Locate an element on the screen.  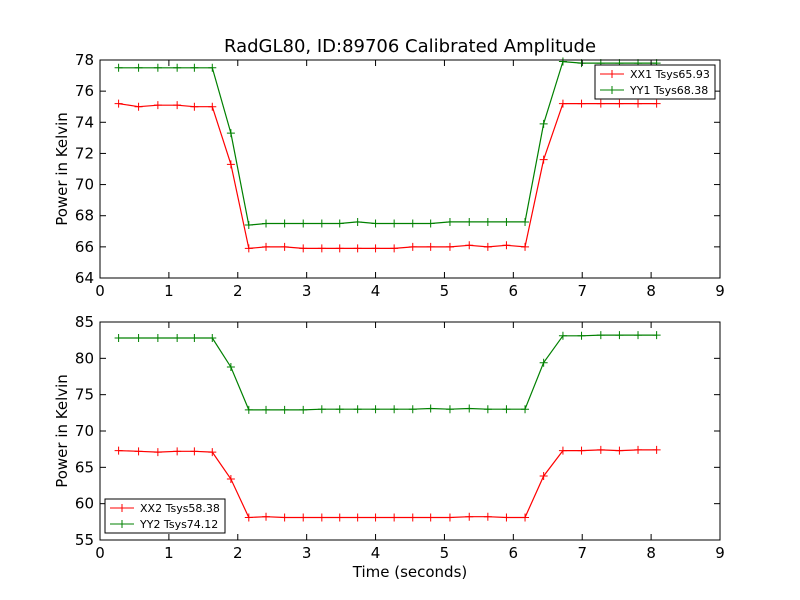
x-tick-label: 0 is located at coordinates (100, 291).